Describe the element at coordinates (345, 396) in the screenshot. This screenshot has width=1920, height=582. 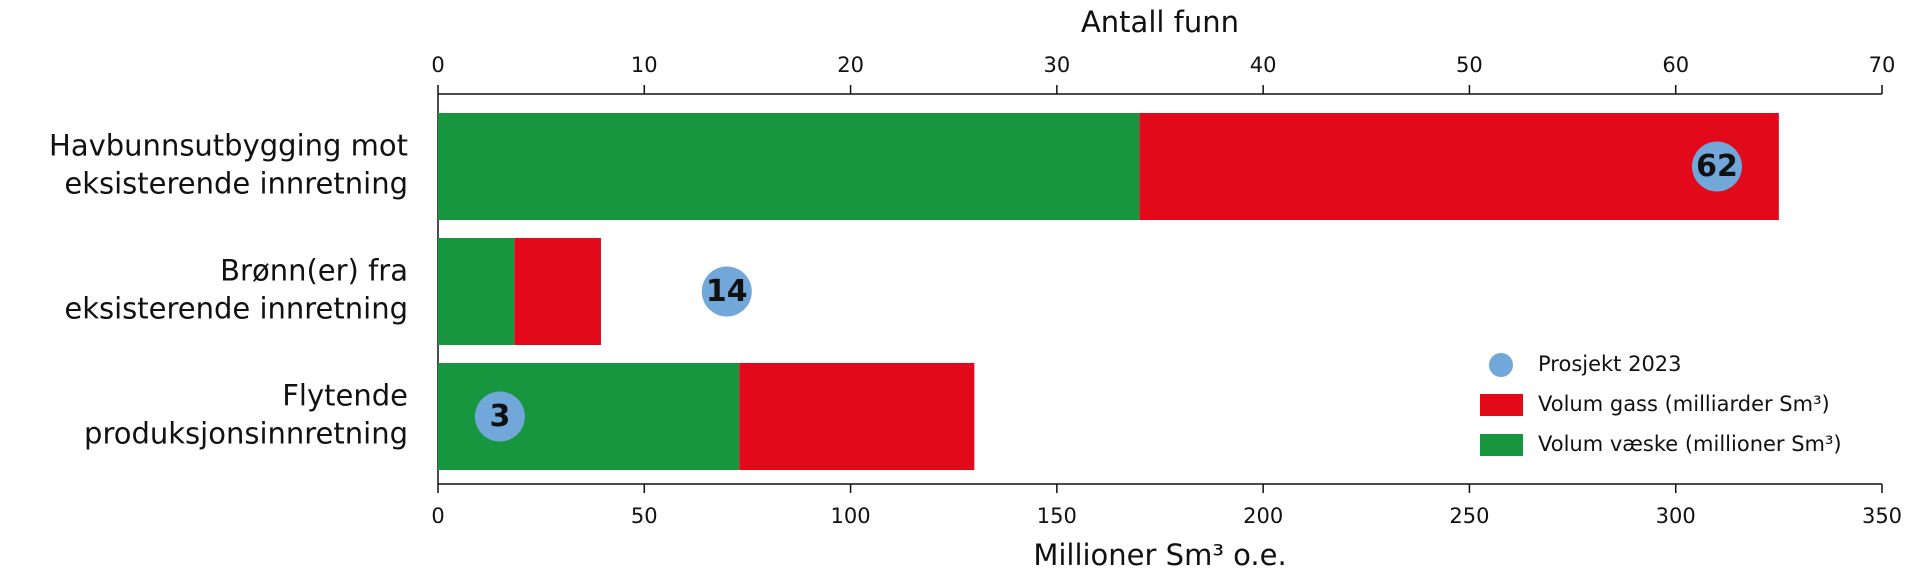
I see `y-tick-label-line: Flytende` at that location.